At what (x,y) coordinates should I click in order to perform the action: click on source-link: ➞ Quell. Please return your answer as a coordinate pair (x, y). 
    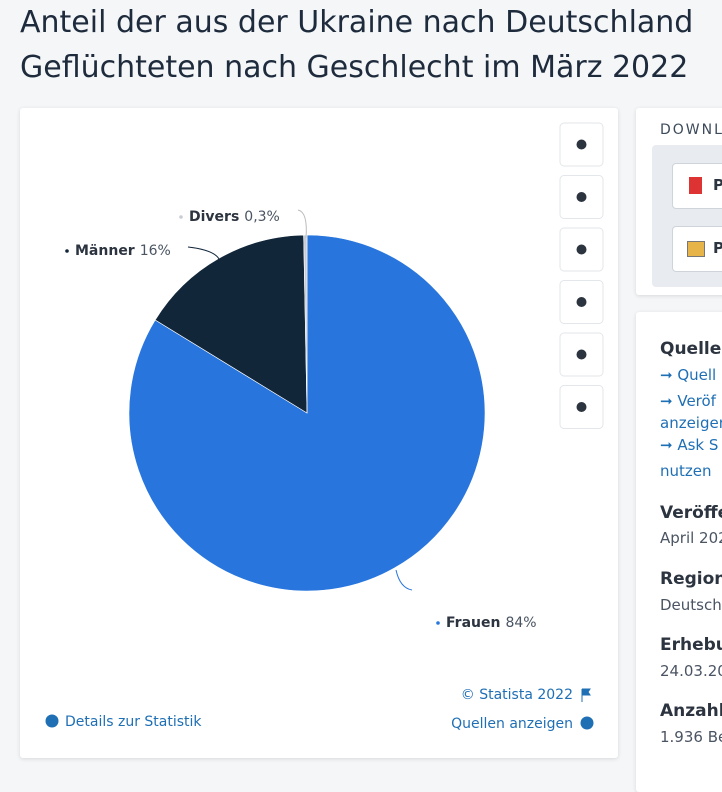
    Looking at the image, I should click on (688, 375).